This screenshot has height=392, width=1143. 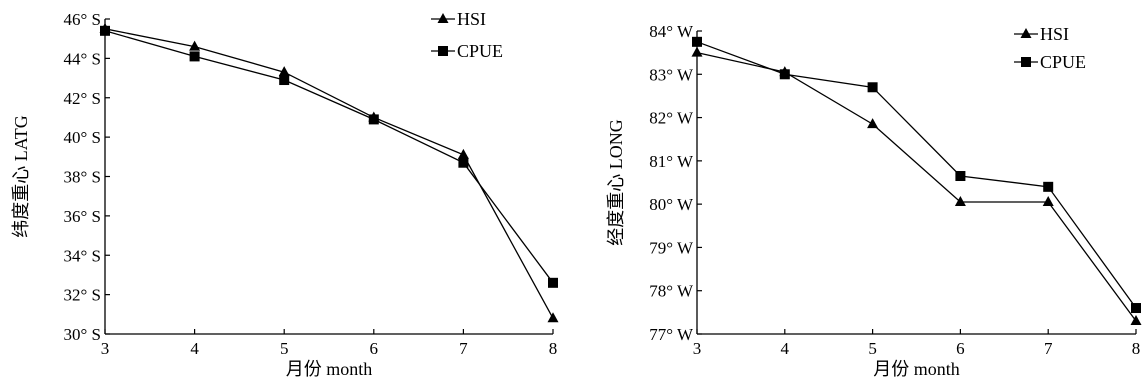 I want to click on y-tick-label: 30° S, so click(x=82, y=334).